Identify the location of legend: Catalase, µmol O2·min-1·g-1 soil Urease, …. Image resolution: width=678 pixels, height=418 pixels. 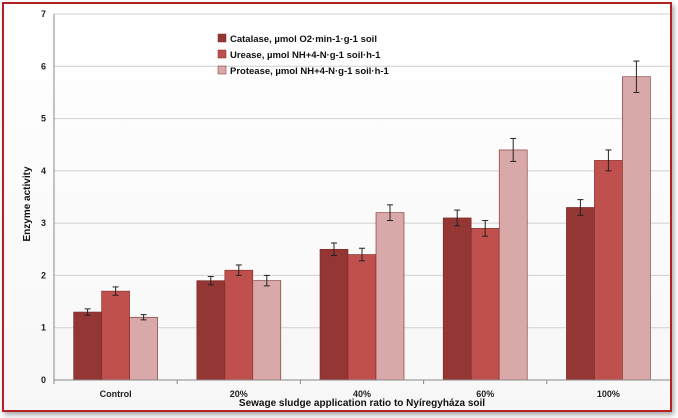
(303, 55).